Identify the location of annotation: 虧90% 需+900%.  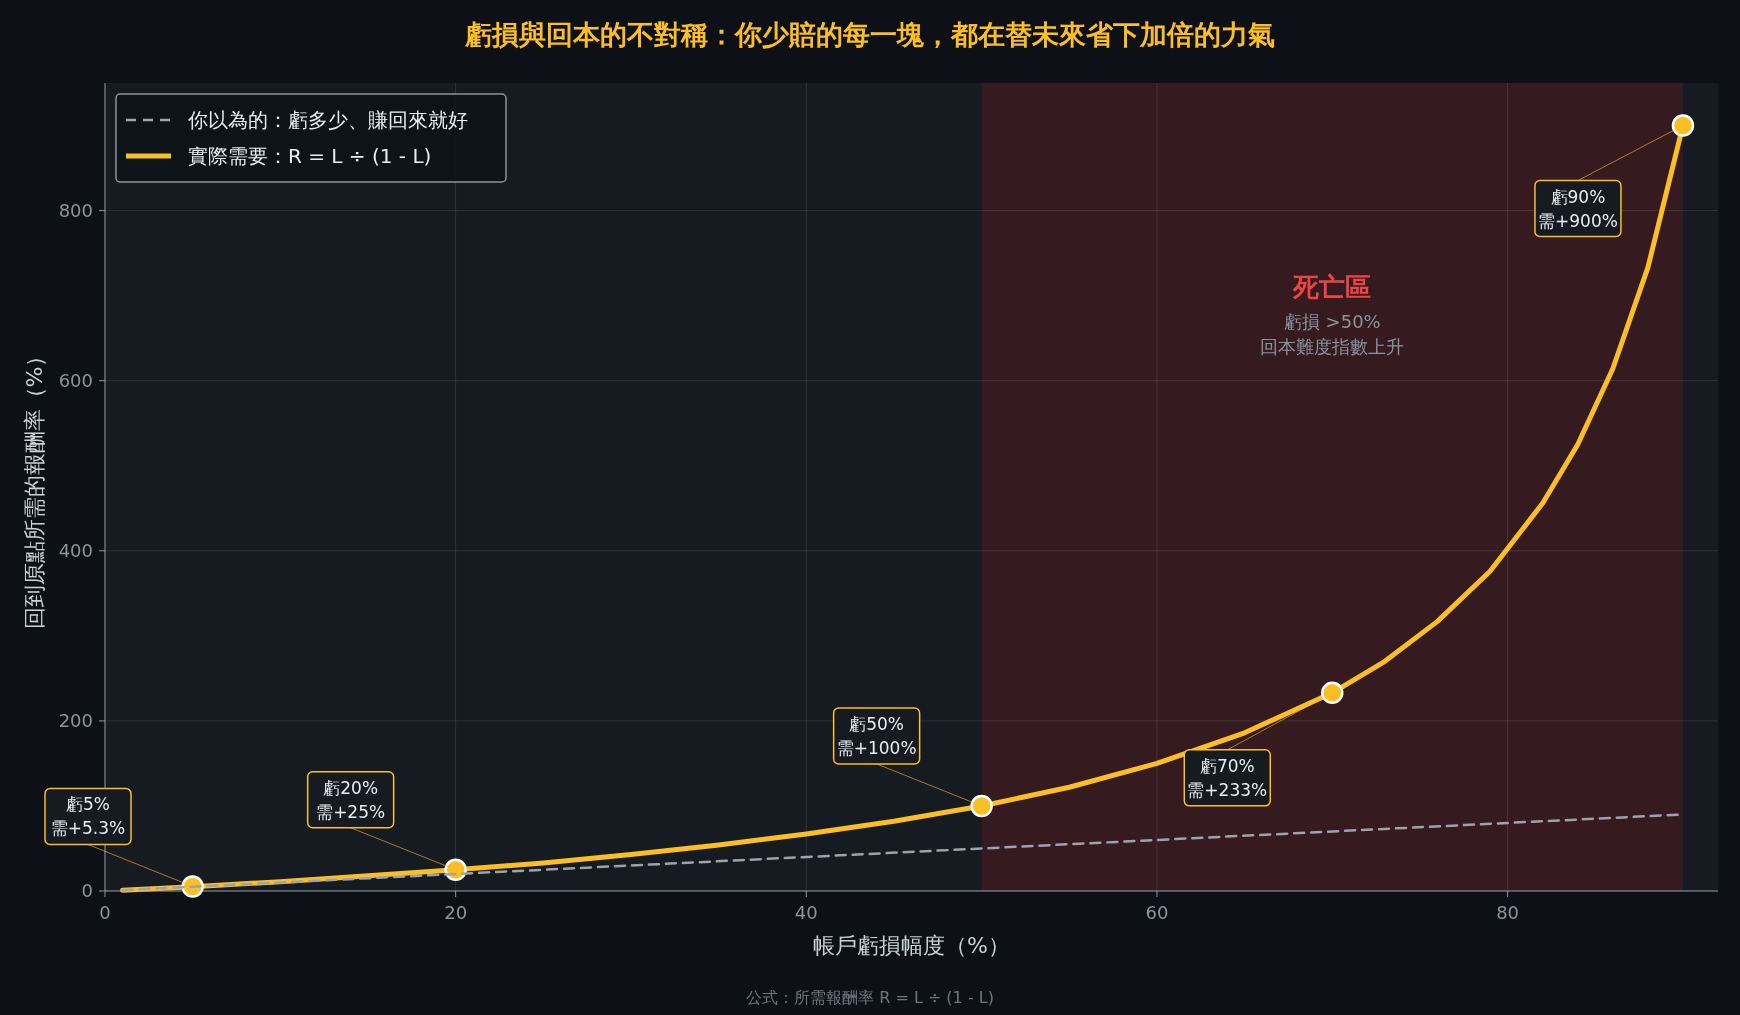
(1578, 208).